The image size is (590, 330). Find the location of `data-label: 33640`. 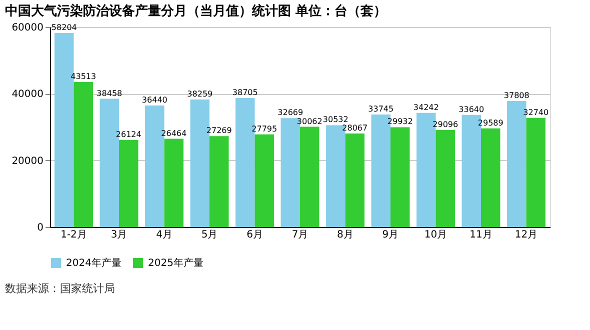

data-label: 33640 is located at coordinates (471, 109).